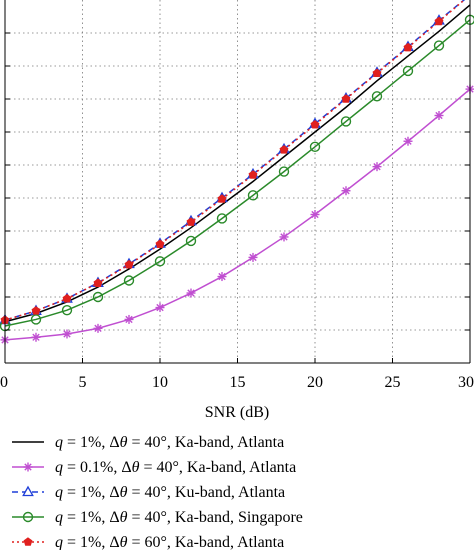 This screenshot has width=474, height=550. I want to click on legend-item-2: q = 0.1%, Δθ = 40°, Ka-band, Atlanta, so click(154, 467).